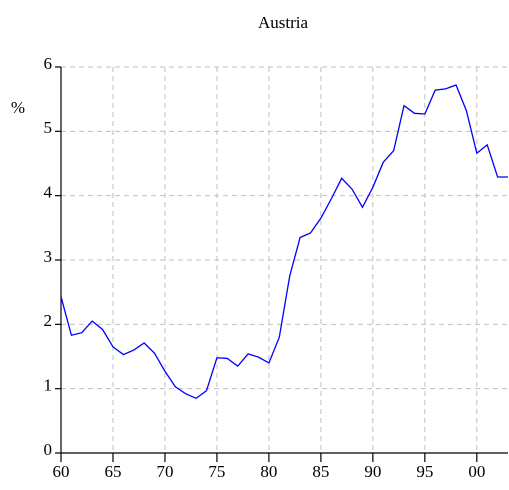 This screenshot has width=509, height=490. I want to click on y-axis-label: %, so click(18, 107).